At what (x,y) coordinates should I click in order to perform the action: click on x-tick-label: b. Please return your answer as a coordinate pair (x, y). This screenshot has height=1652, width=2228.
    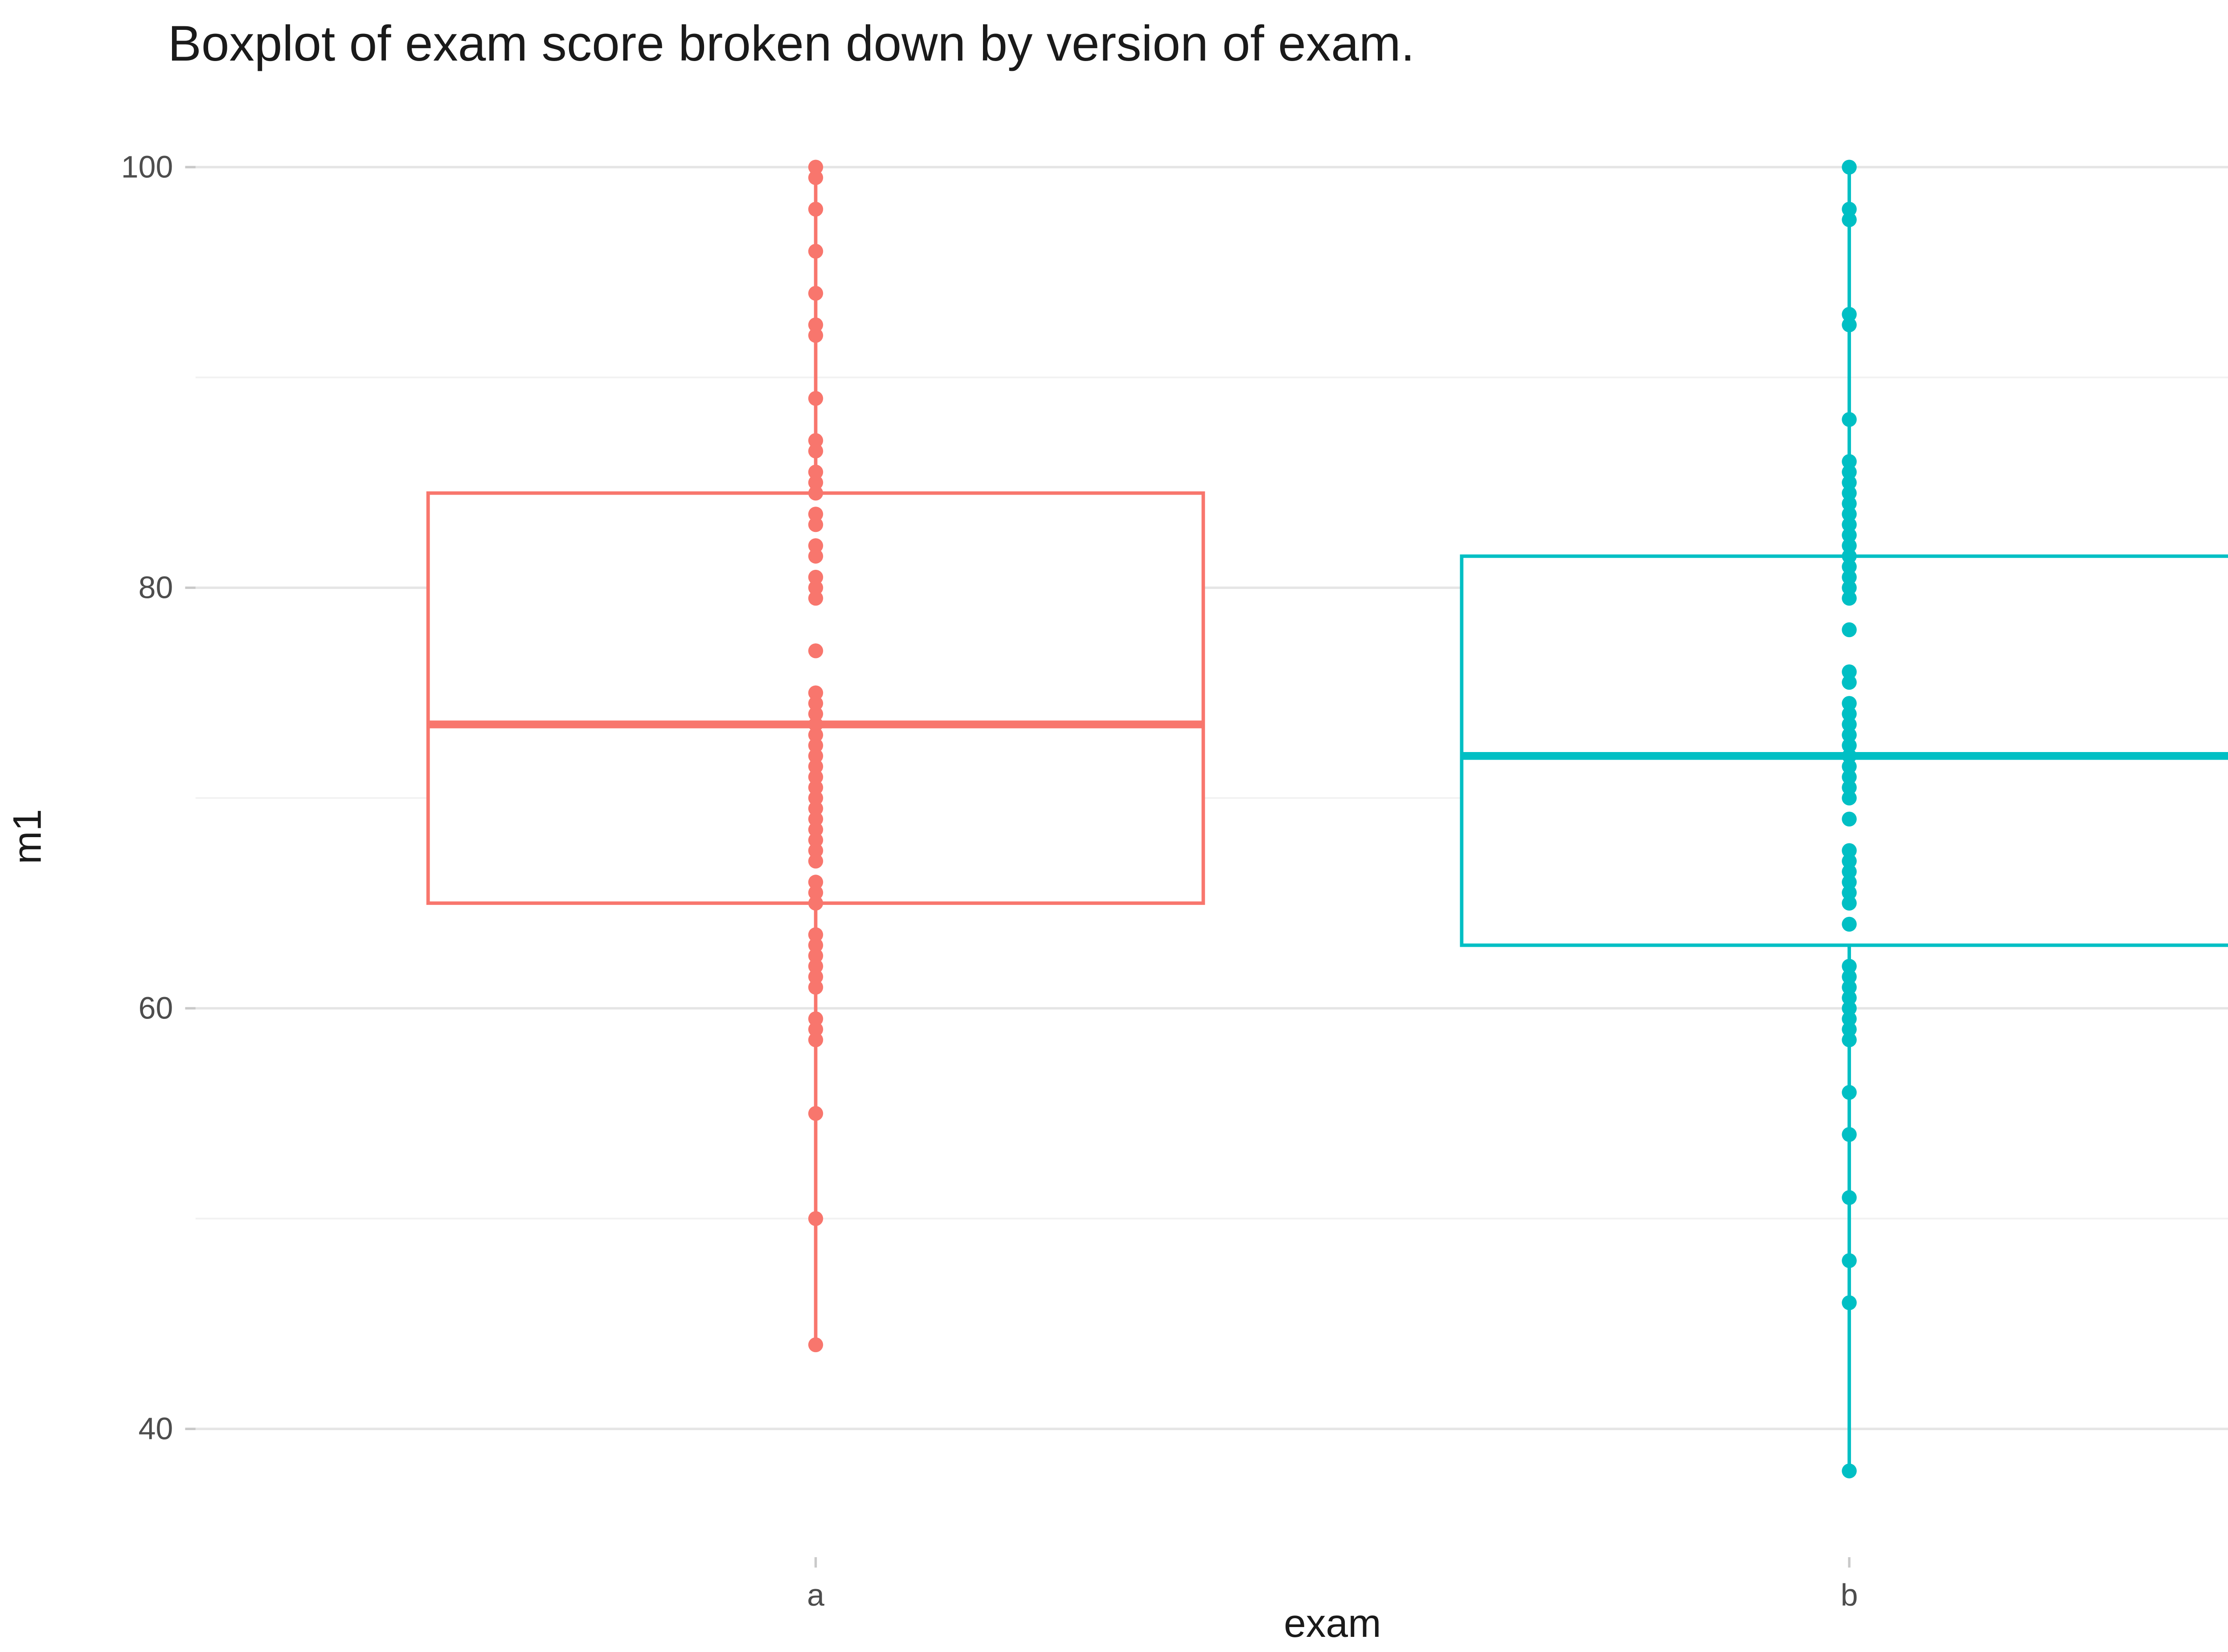
    Looking at the image, I should click on (1849, 1595).